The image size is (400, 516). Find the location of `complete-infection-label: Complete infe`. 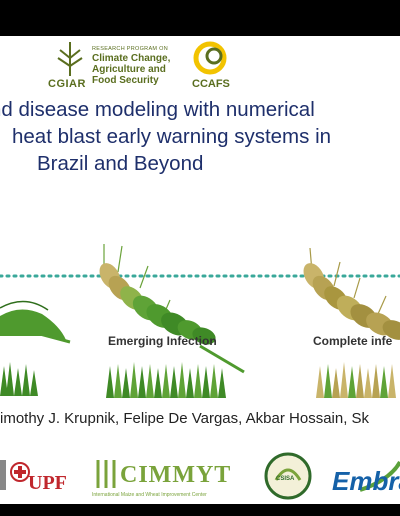

complete-infection-label: Complete infe is located at coordinates (353, 341).